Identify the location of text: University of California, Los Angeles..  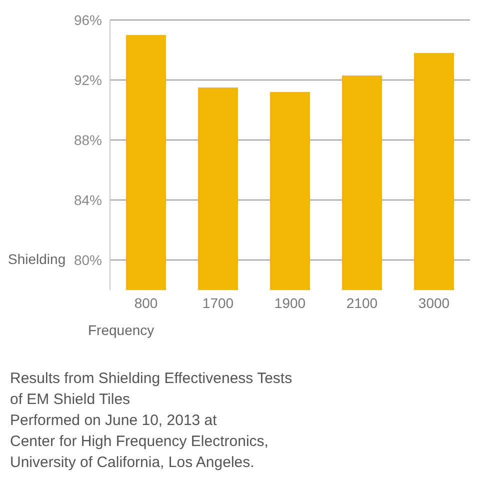
(133, 463).